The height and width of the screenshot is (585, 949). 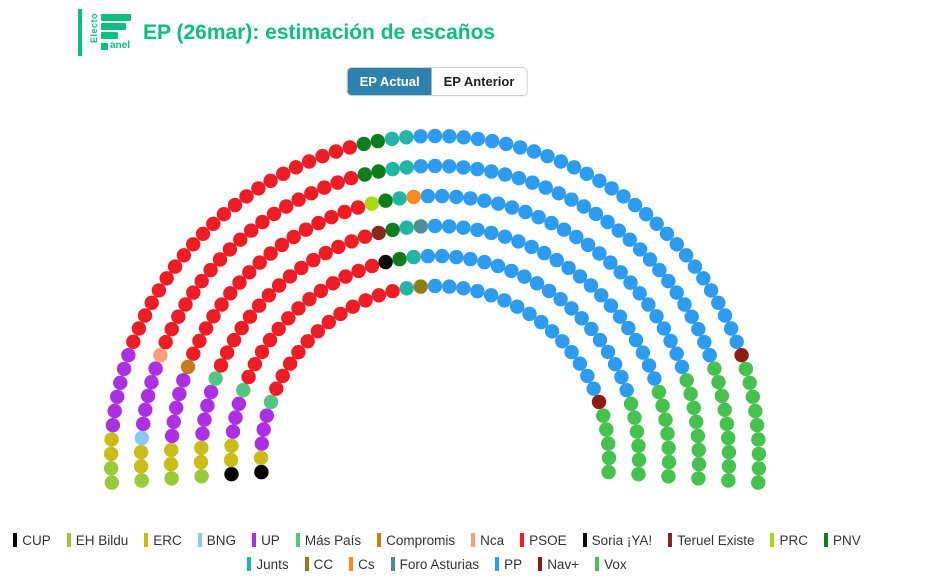 What do you see at coordinates (385, 262) in the screenshot?
I see `seat-Soria ¡YA!` at bounding box center [385, 262].